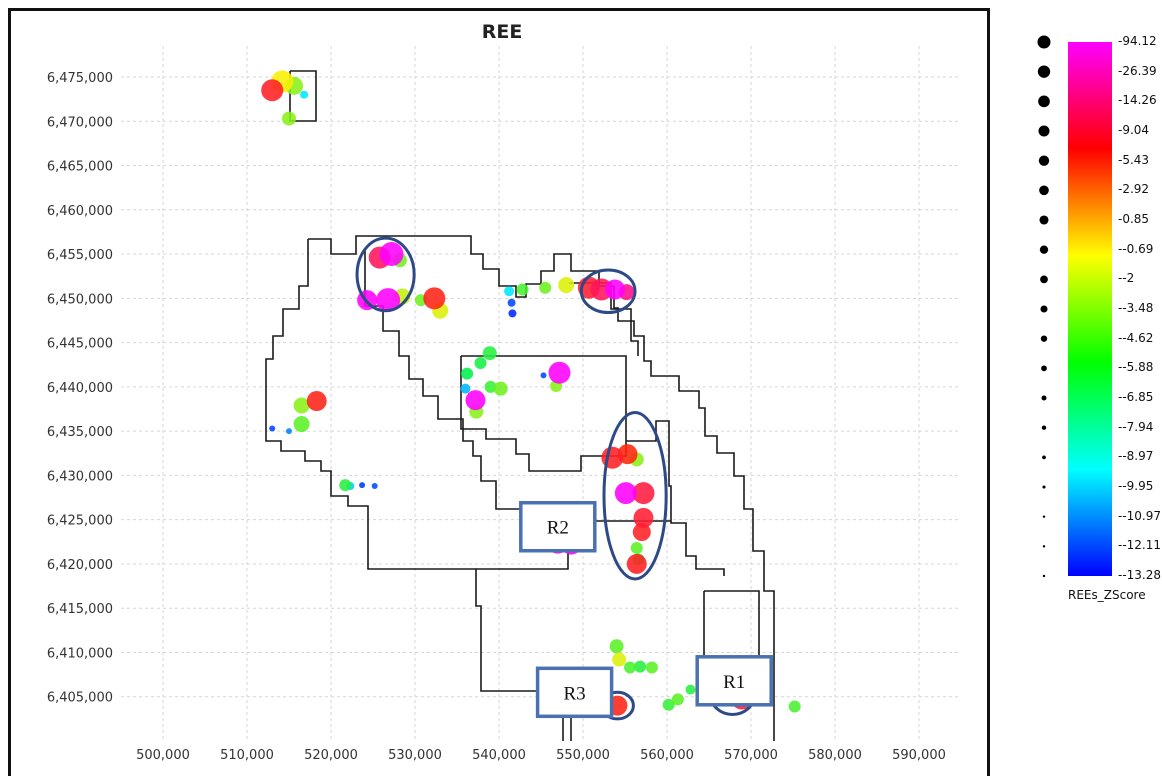  Describe the element at coordinates (415, 755) in the screenshot. I see `x-tick-label: 530,000` at that location.